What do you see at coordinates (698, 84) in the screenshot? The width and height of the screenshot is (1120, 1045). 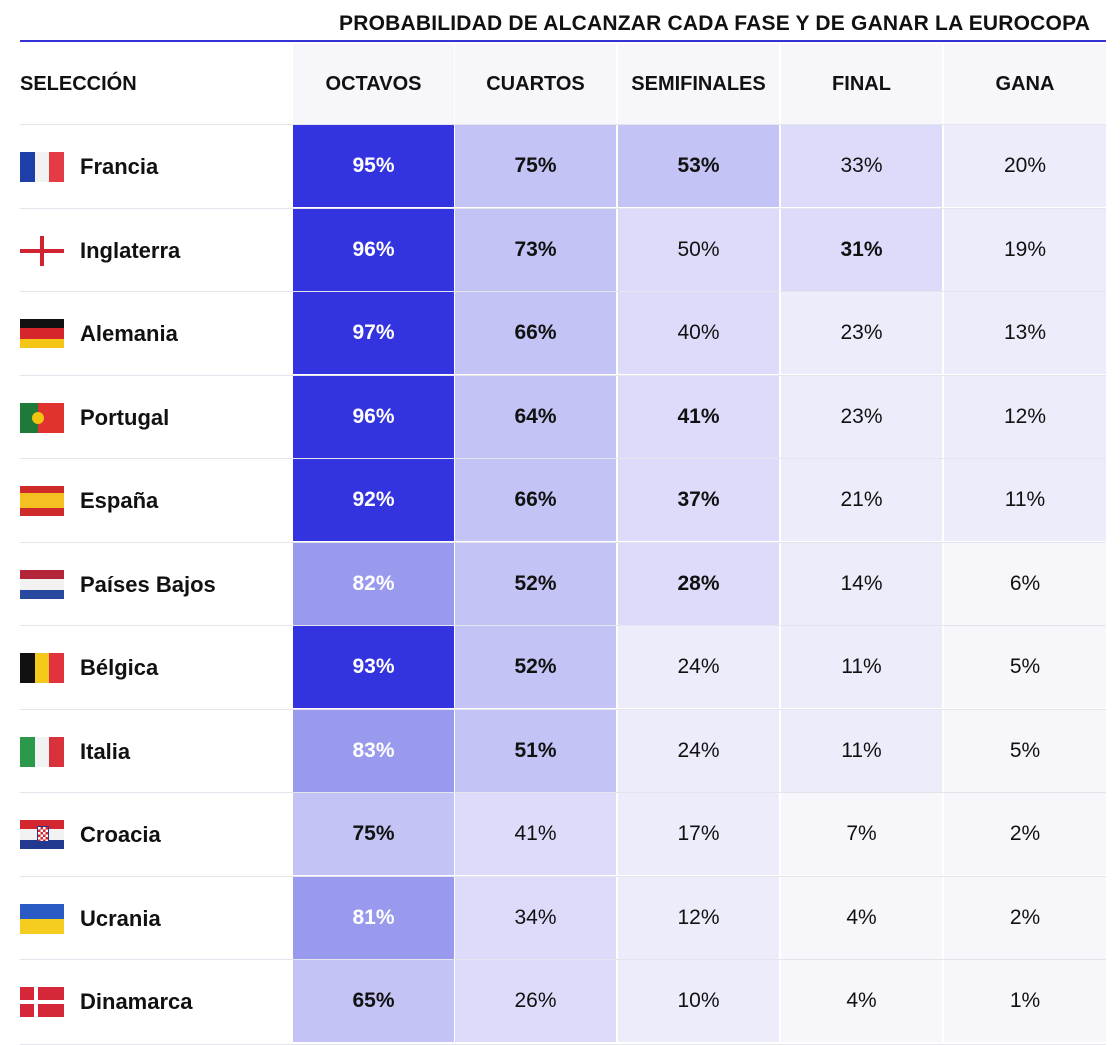 I see `column-header-semifinales: SEMIFINALES` at bounding box center [698, 84].